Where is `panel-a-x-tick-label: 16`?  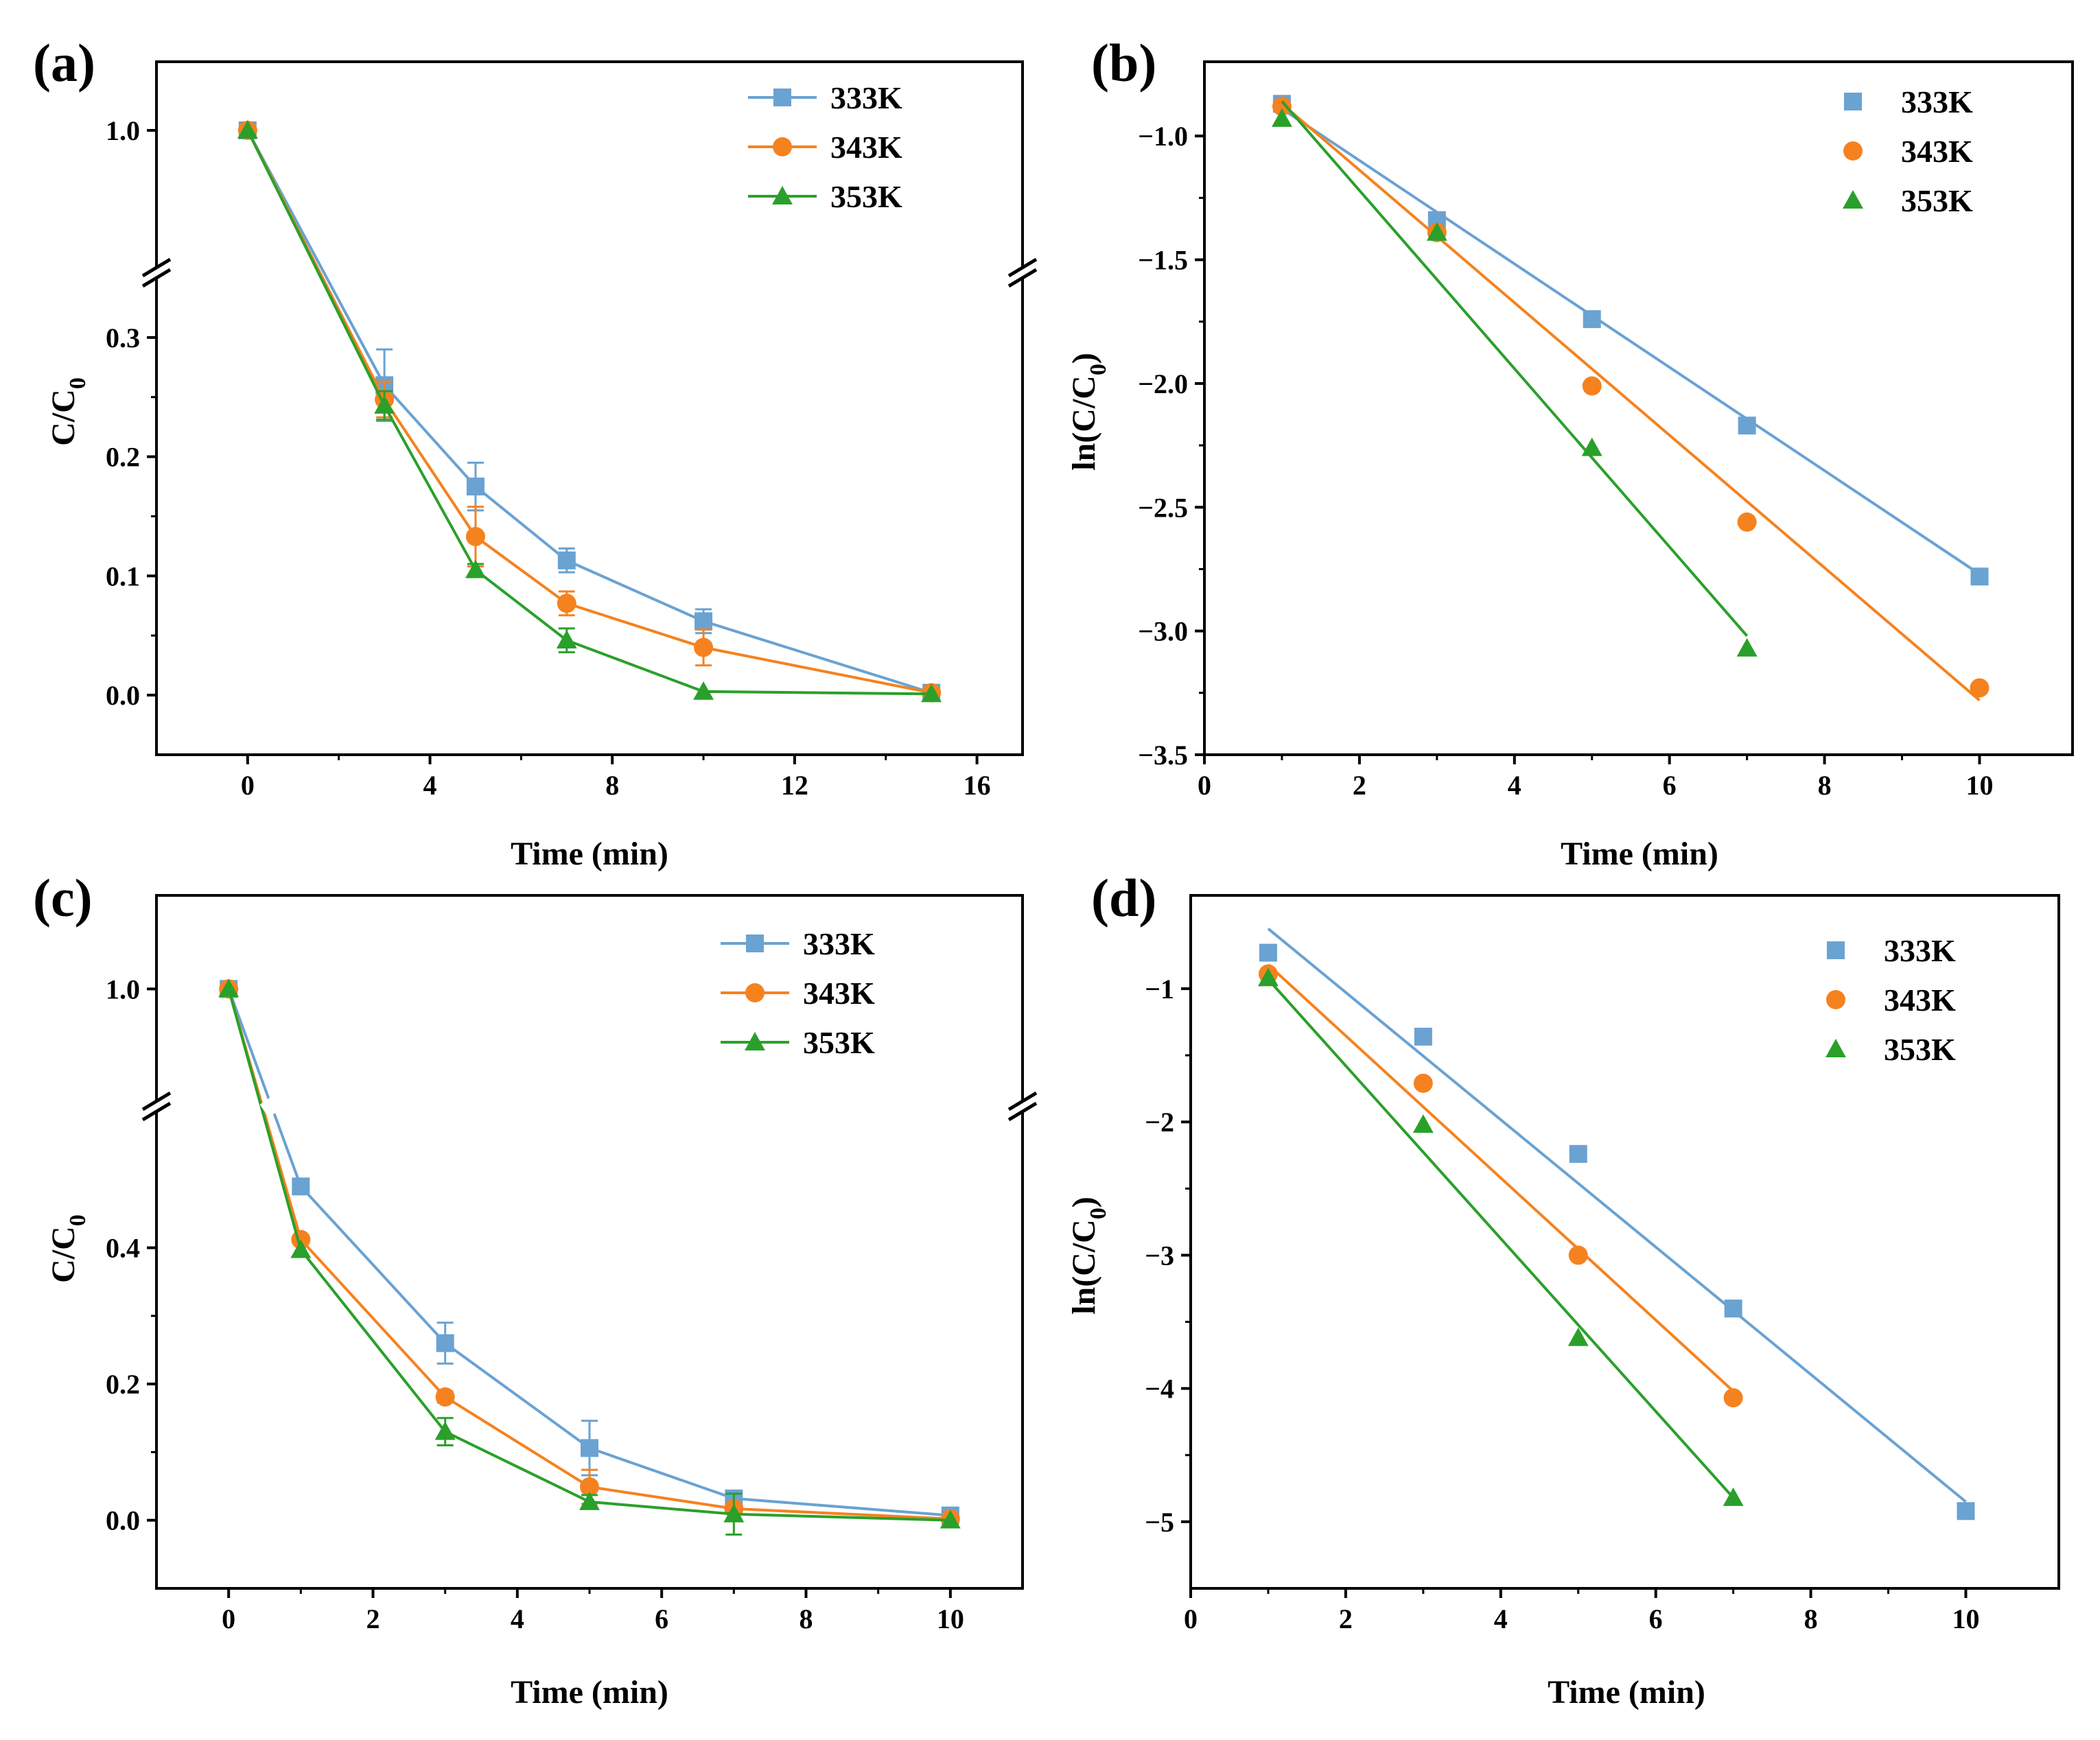 panel-a-x-tick-label: 16 is located at coordinates (977, 785).